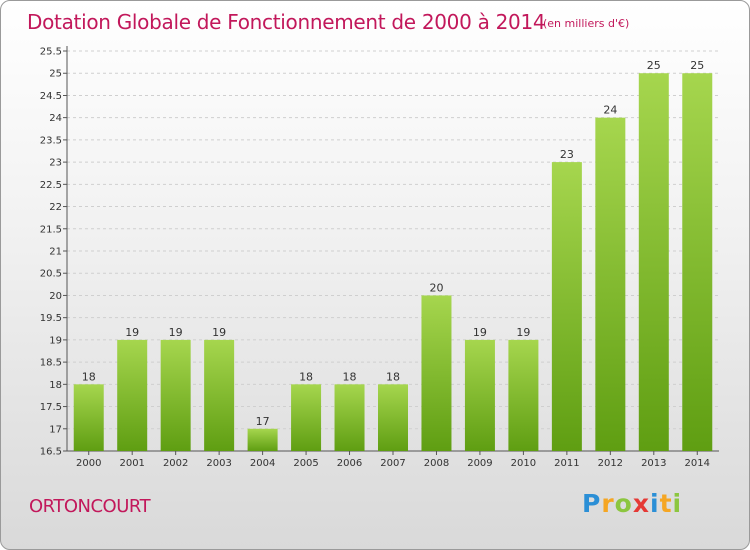 Image resolution: width=750 pixels, height=550 pixels. What do you see at coordinates (523, 463) in the screenshot?
I see `x-tick-label: 2010` at bounding box center [523, 463].